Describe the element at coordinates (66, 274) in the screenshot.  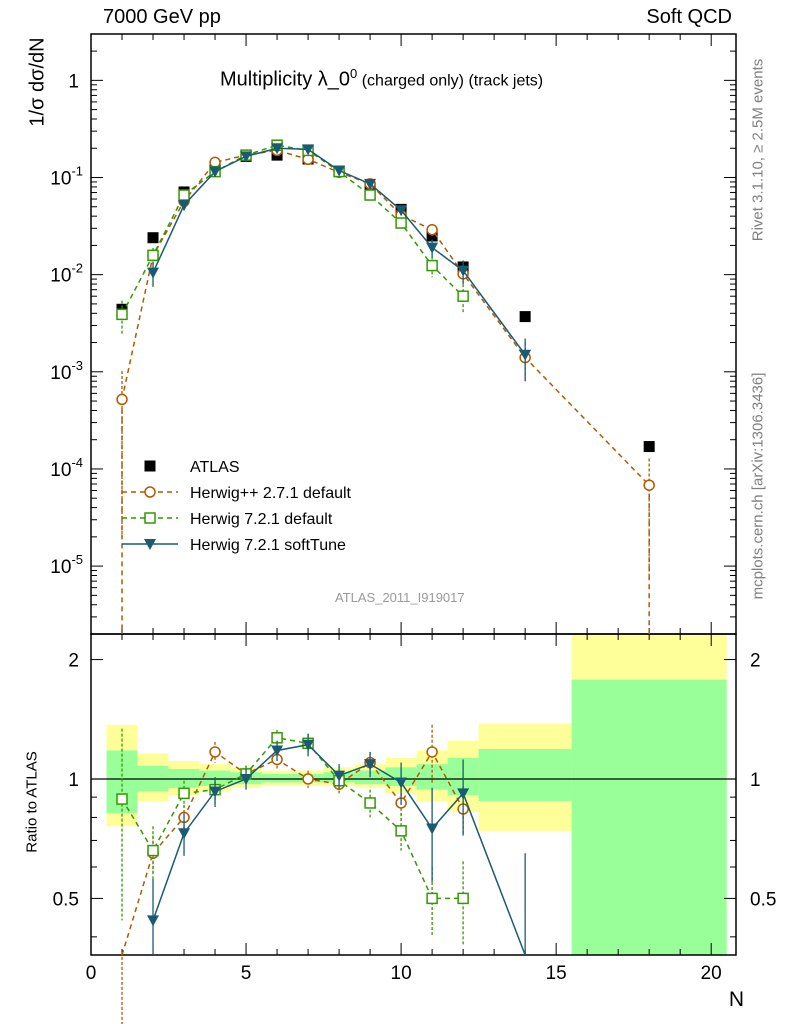
I see `y-tick-label: 10⁻²` at that location.